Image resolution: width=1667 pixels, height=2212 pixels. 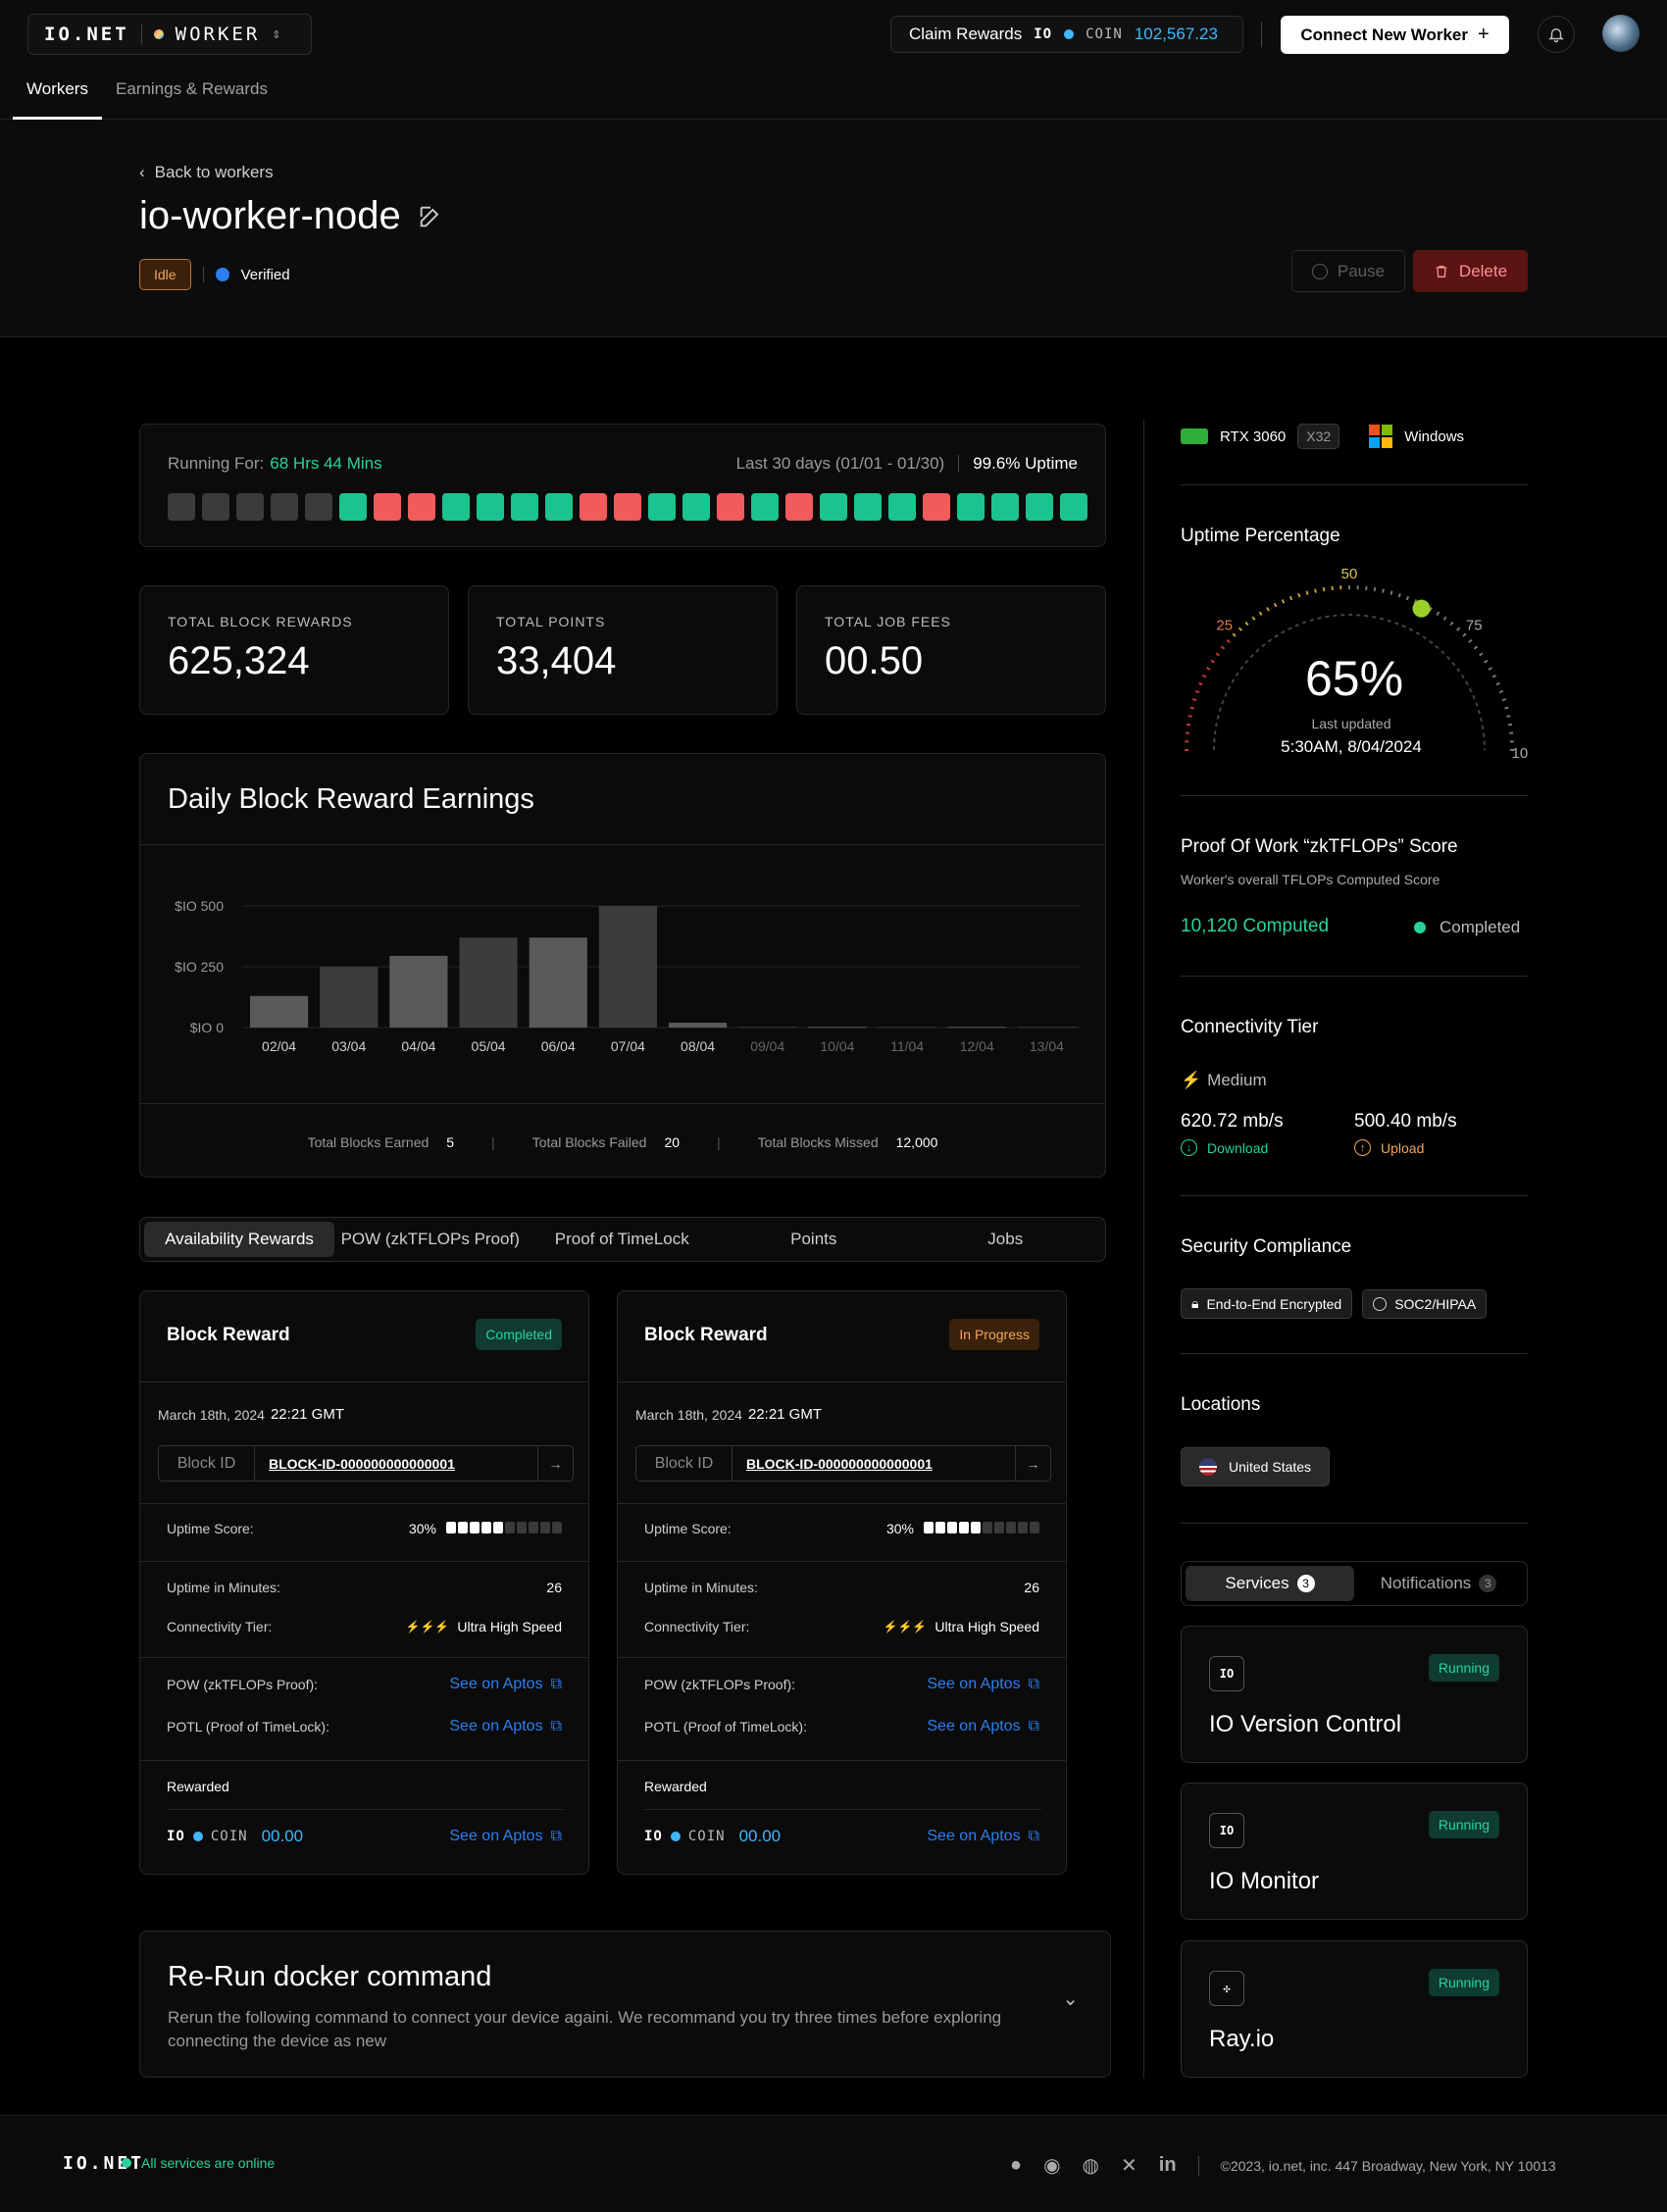 What do you see at coordinates (728, 1414) in the screenshot?
I see `reward-date: March 18th, 2024 22:21 GMT` at bounding box center [728, 1414].